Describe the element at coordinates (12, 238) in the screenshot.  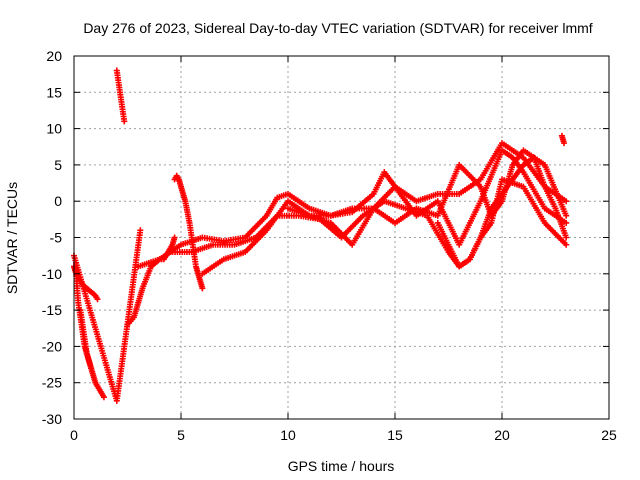
I see `y-axis-label: SDTVAR / TECUs` at that location.